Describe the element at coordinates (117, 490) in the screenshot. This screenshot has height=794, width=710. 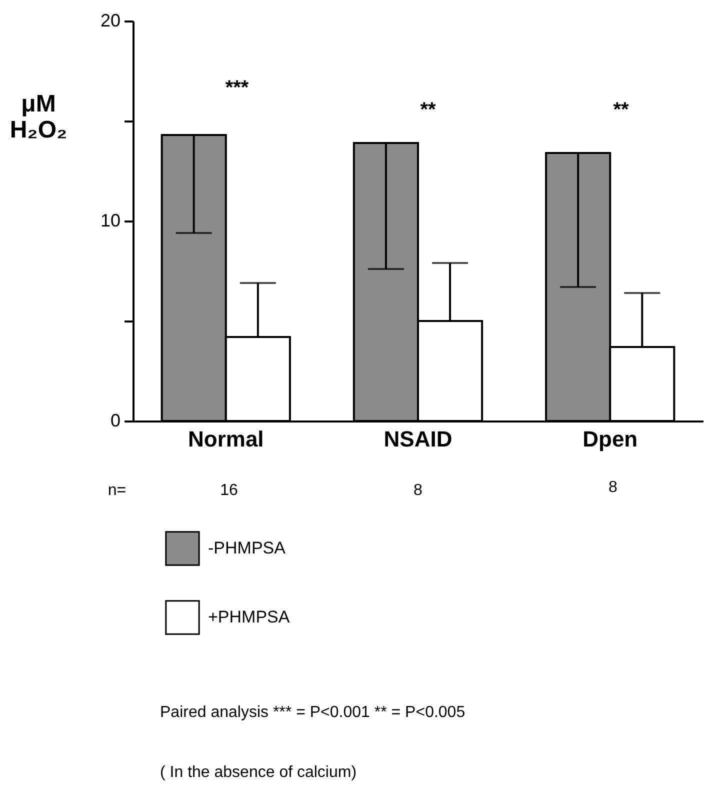
I see `text: n=` at that location.